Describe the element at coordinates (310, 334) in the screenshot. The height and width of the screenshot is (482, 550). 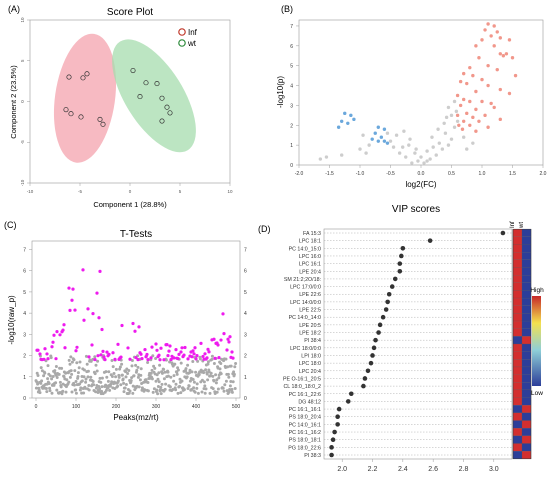
I see `vip-category-label: LPE 18:2` at that location.